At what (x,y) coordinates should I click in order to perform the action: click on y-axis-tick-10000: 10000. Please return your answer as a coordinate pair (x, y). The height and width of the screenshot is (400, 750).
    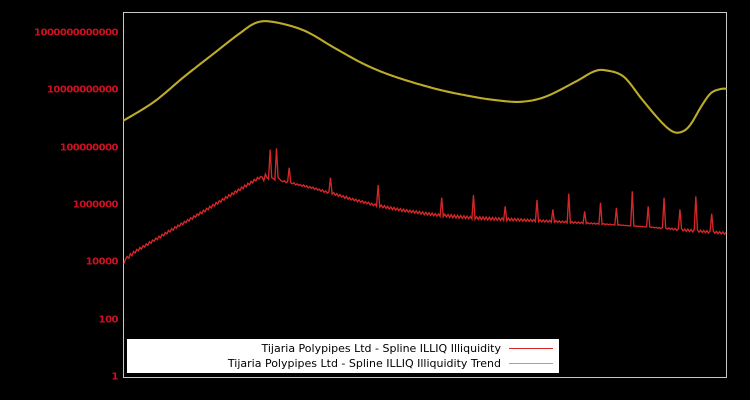
    Looking at the image, I should click on (102, 262).